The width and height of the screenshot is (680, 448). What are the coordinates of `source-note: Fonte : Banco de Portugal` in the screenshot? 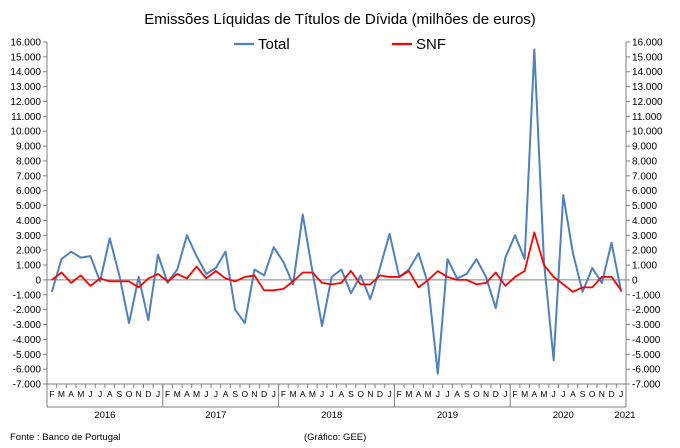 It's located at (65, 437).